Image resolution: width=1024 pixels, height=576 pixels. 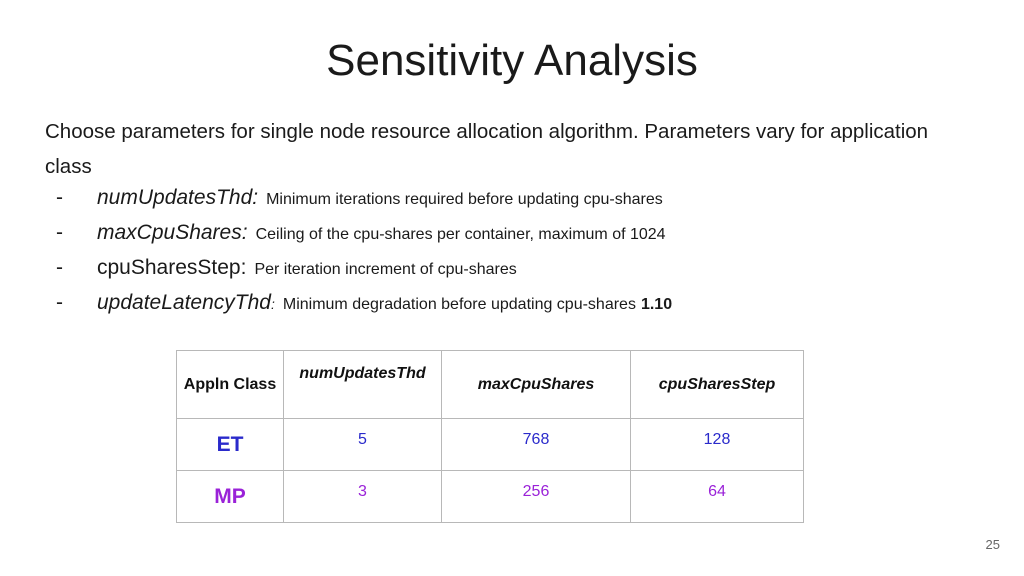 What do you see at coordinates (362, 384) in the screenshot?
I see `header-numupdatesthd: numUpdatesThd` at bounding box center [362, 384].